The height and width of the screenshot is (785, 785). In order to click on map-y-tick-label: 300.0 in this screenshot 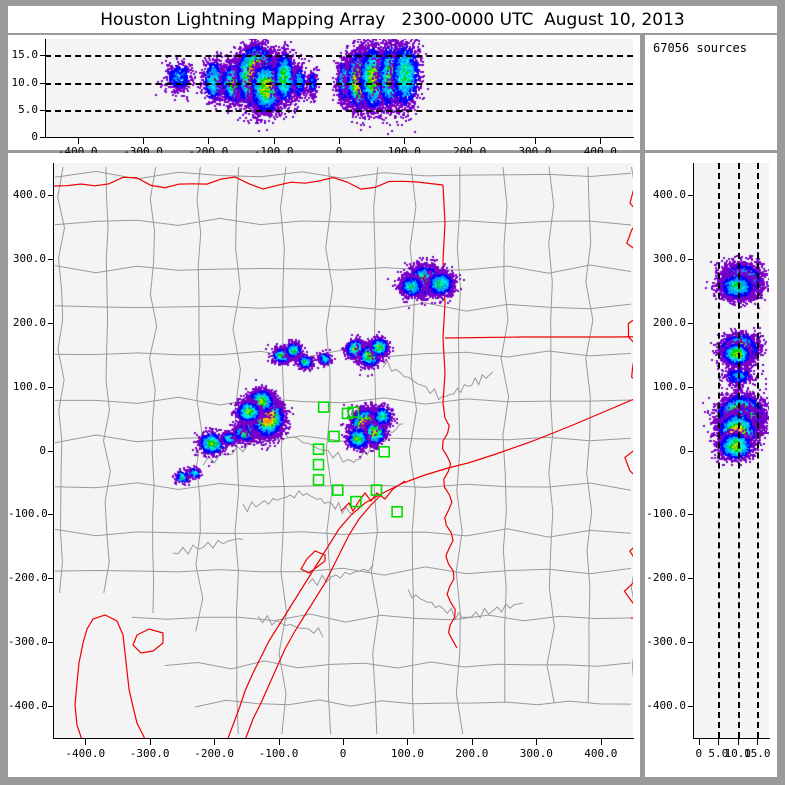, I will do `click(29, 258)`.